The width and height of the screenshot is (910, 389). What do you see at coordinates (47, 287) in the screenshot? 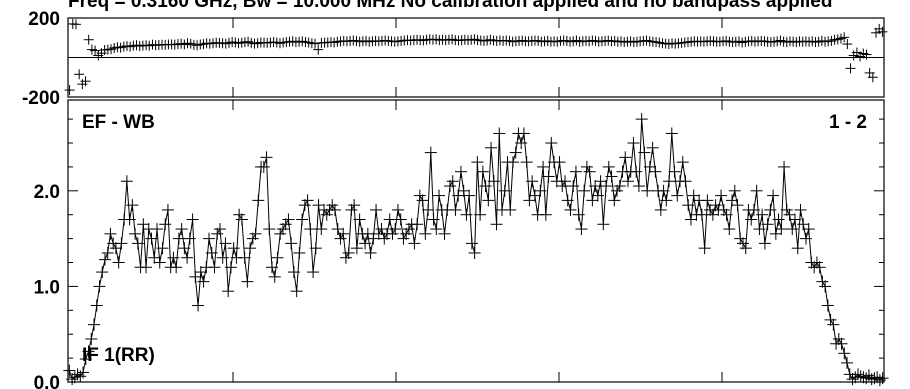
I see `amp-y-tick-label: 1.0` at bounding box center [47, 287].